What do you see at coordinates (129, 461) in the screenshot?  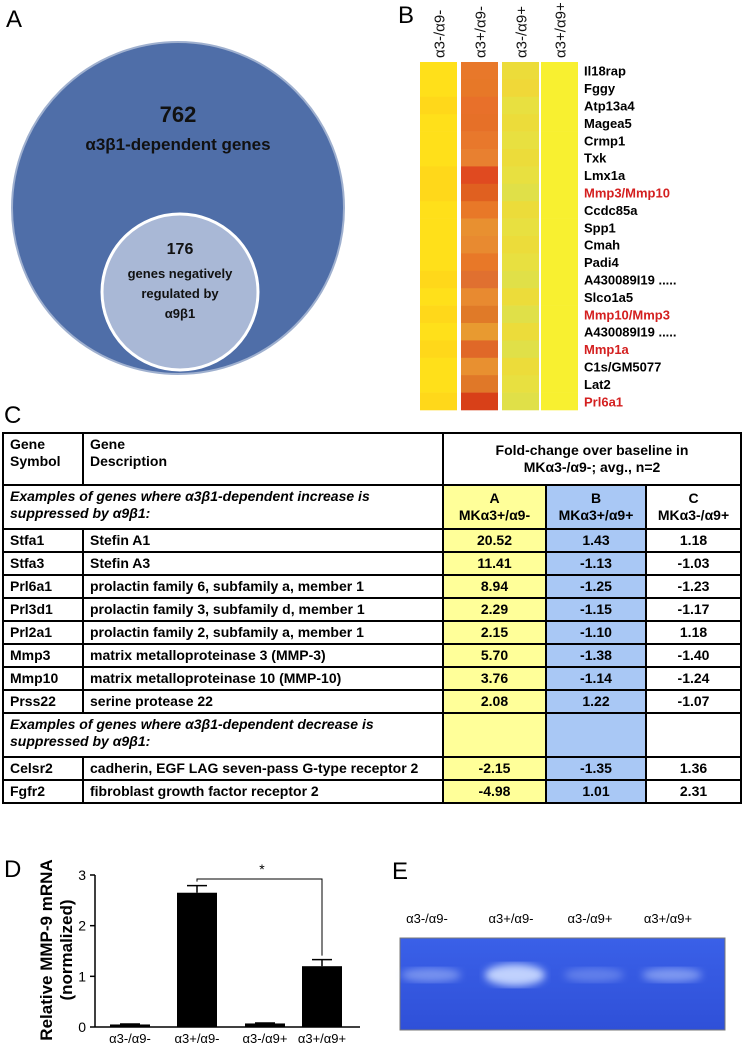 I see `cell-text: Description` at bounding box center [129, 461].